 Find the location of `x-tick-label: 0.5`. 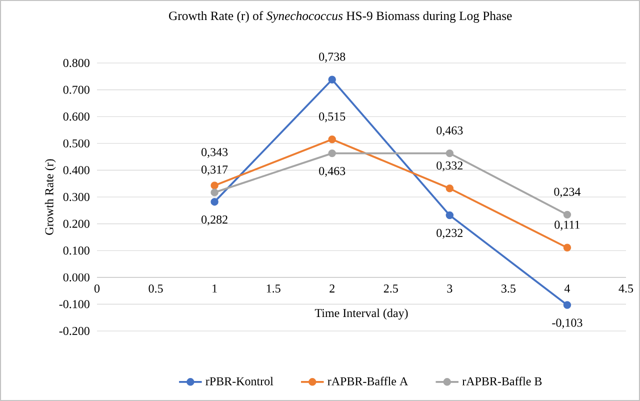

x-tick-label: 0.5 is located at coordinates (155, 288).